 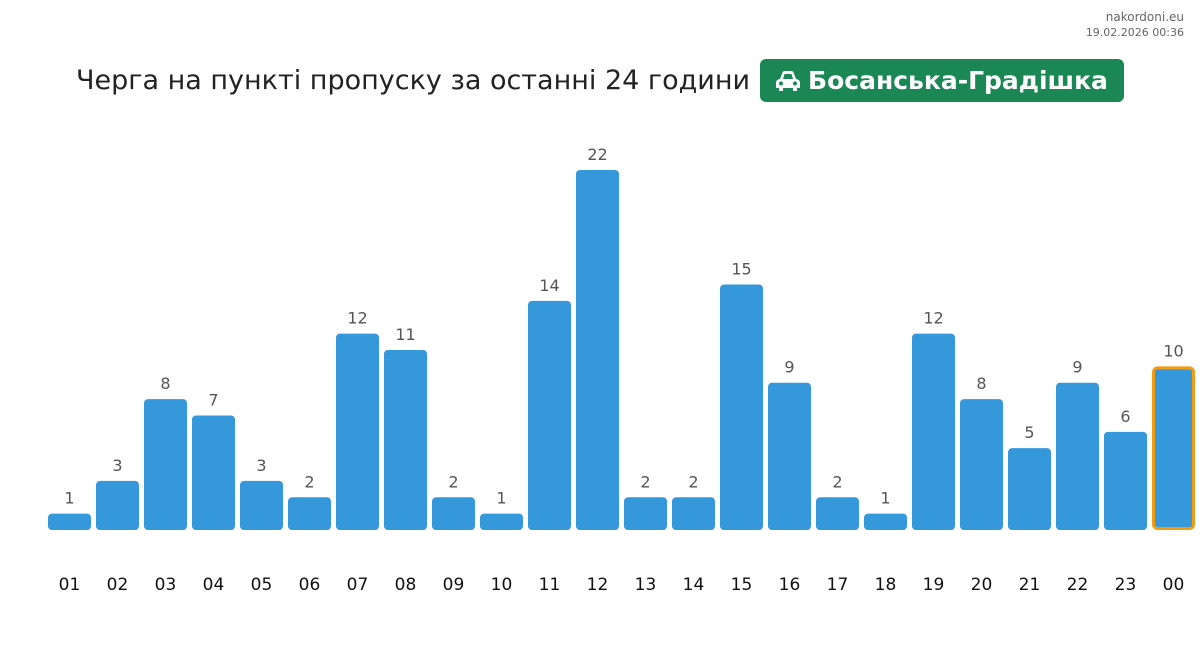 I want to click on x-tick-08: 08, so click(x=406, y=585).